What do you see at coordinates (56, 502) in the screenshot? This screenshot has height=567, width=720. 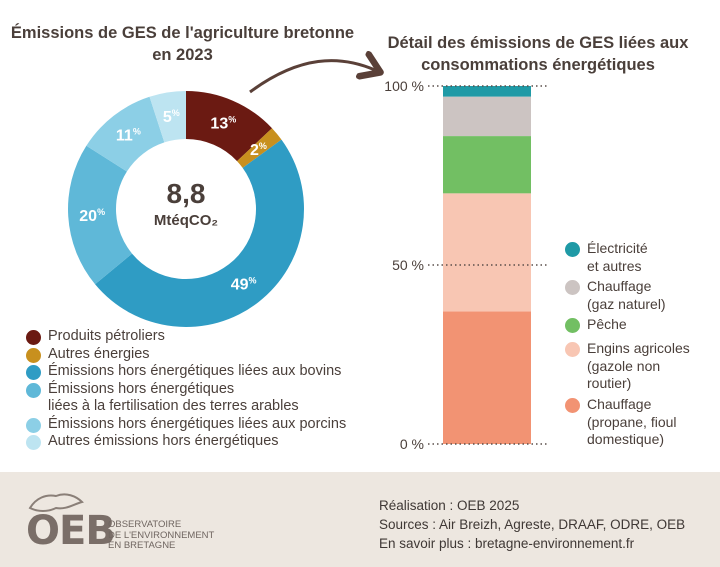 I see `brittany-map-icon` at bounding box center [56, 502].